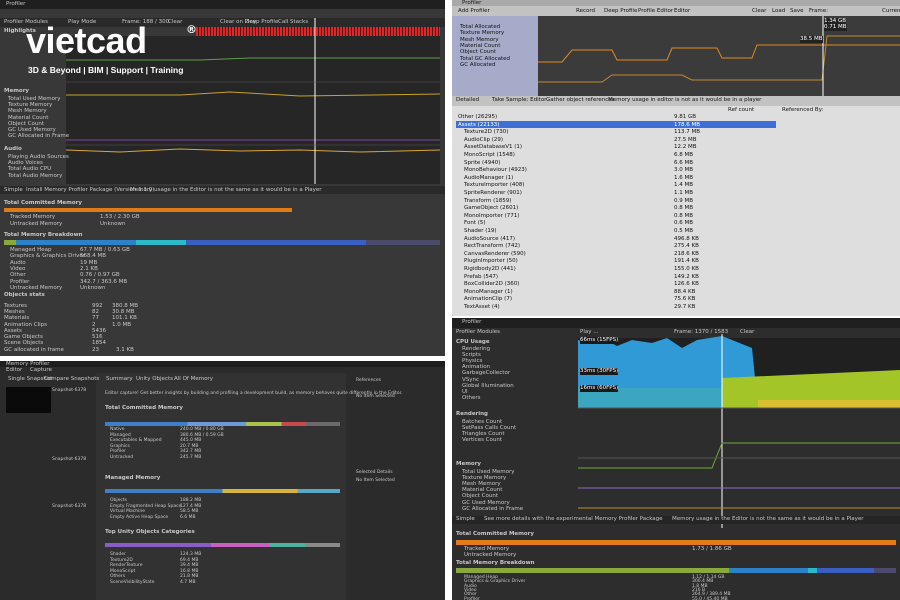 This screenshot has width=900, height=600. I want to click on tree-name: Texture2D (730), so click(486, 132).